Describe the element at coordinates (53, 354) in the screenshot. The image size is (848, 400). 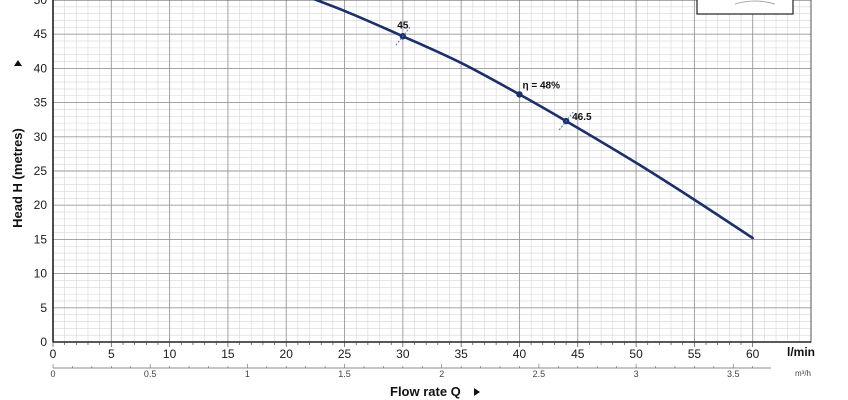
I see `x-tick-label: 0` at that location.